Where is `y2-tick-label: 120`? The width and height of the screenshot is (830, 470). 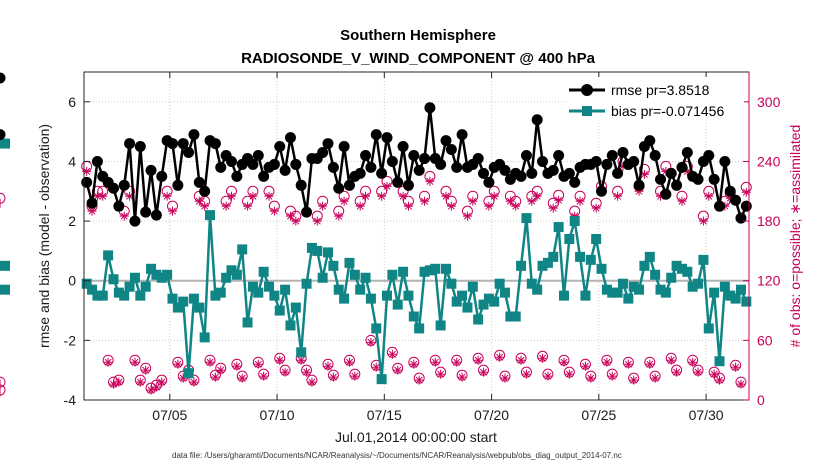
y2-tick-label: 120 is located at coordinates (769, 281).